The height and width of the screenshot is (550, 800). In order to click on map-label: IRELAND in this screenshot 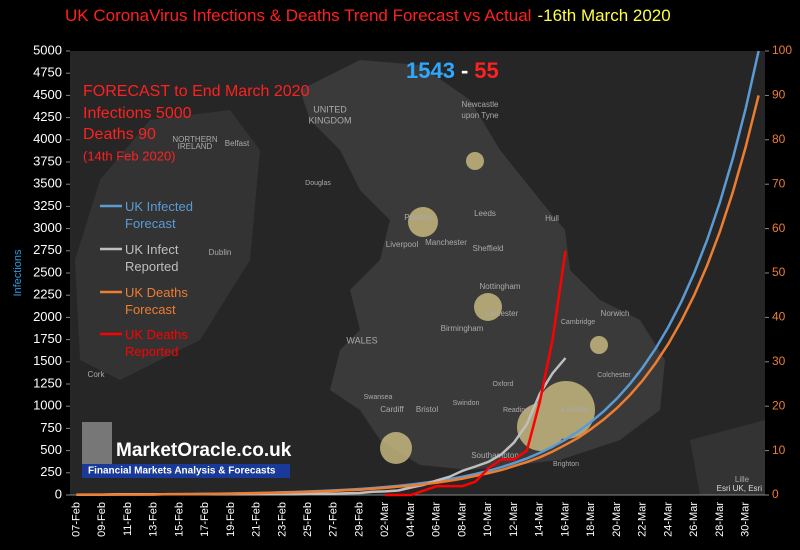, I will do `click(195, 146)`.